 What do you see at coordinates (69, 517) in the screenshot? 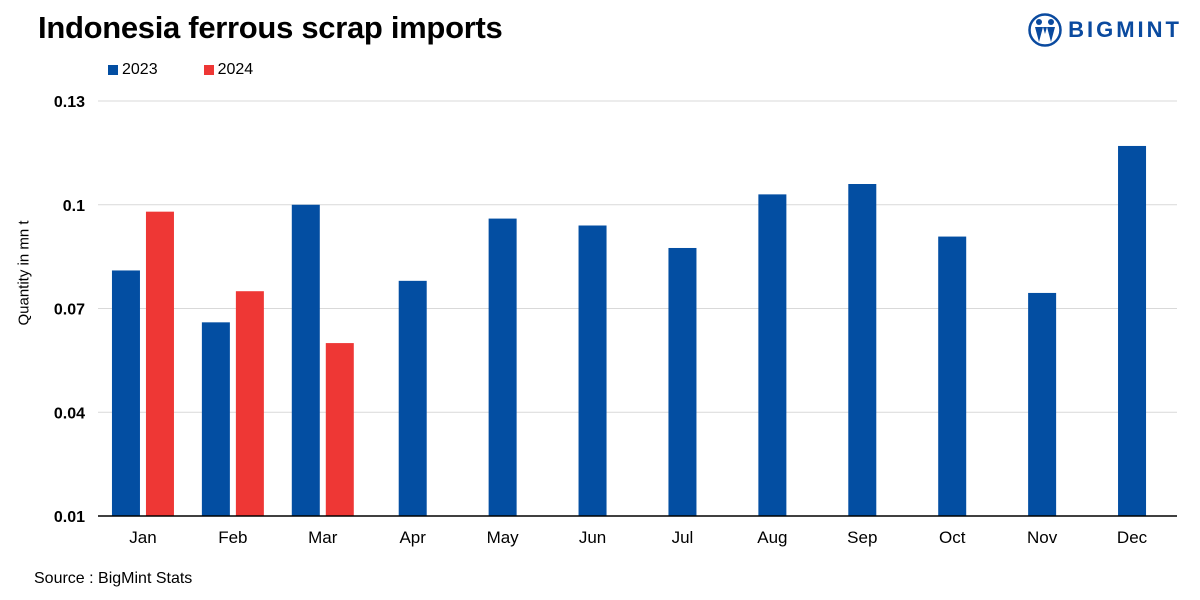
I see `y-tick-label: 0.01` at bounding box center [69, 517].